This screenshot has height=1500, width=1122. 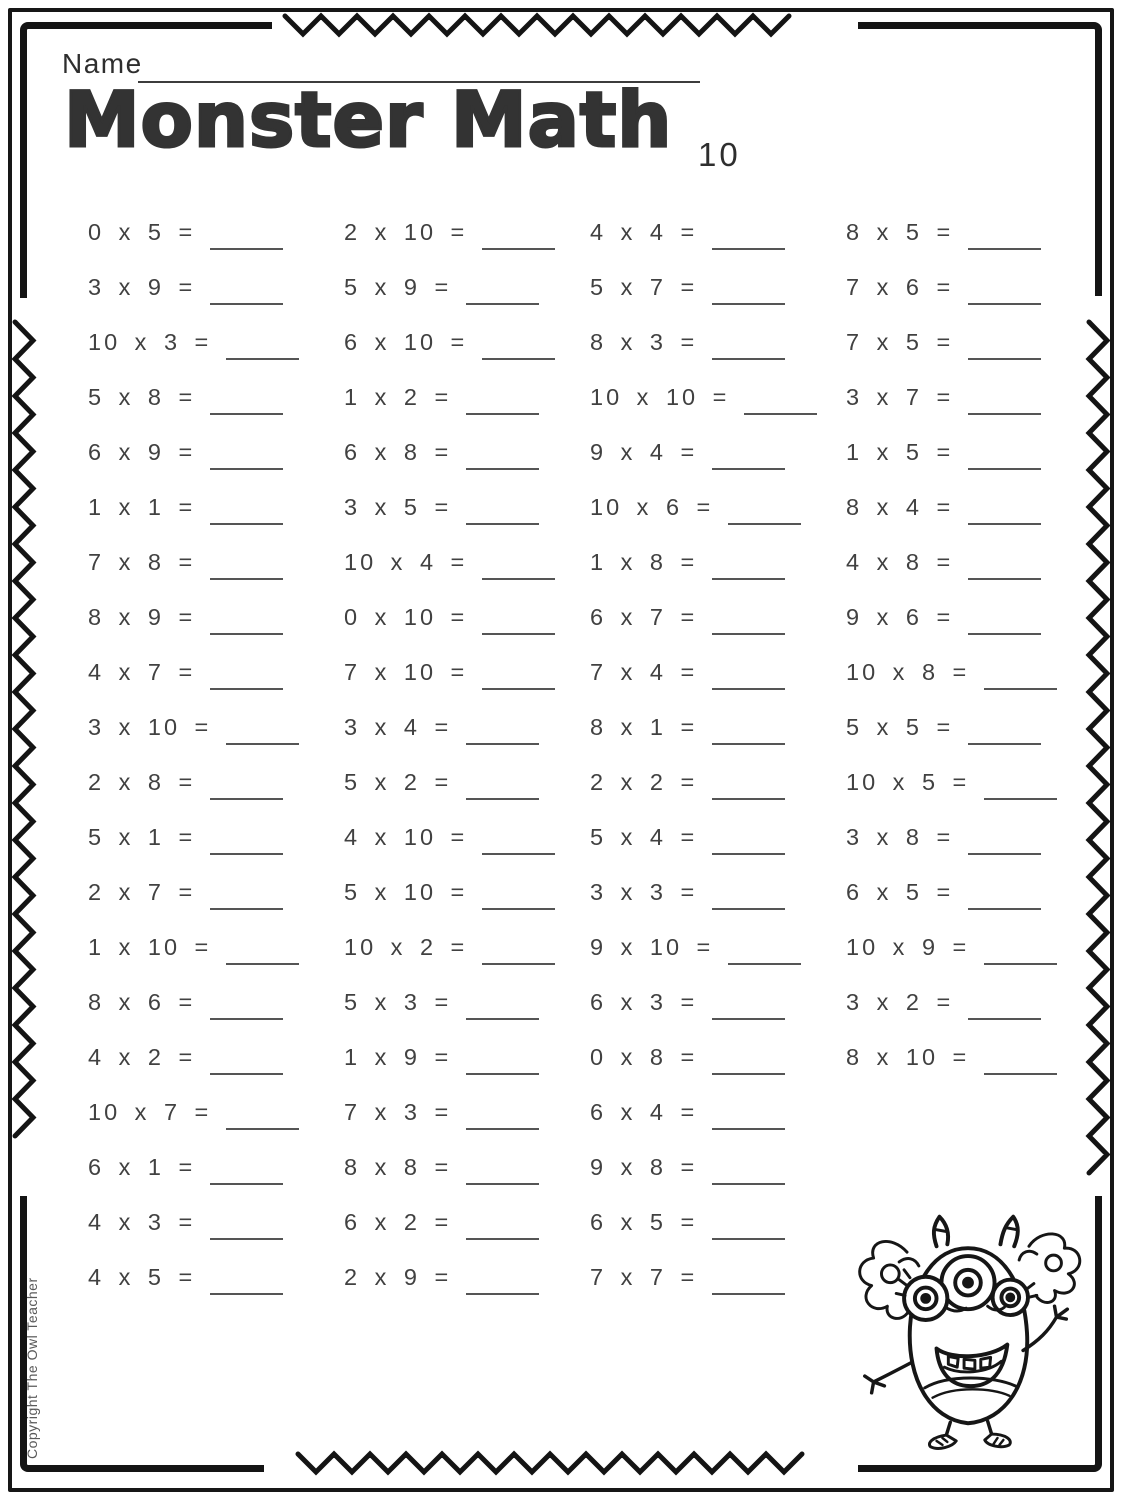 I want to click on problem-cell: 7 x 8 =, so click(x=193, y=562).